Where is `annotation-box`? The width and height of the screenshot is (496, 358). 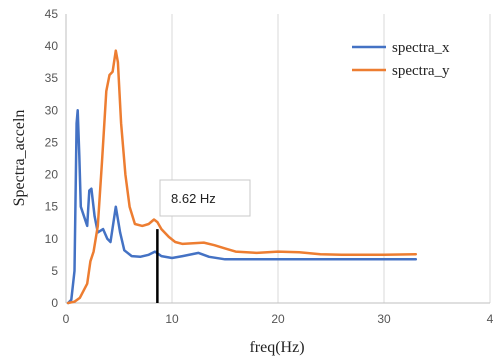
annotation-box is located at coordinates (205, 198).